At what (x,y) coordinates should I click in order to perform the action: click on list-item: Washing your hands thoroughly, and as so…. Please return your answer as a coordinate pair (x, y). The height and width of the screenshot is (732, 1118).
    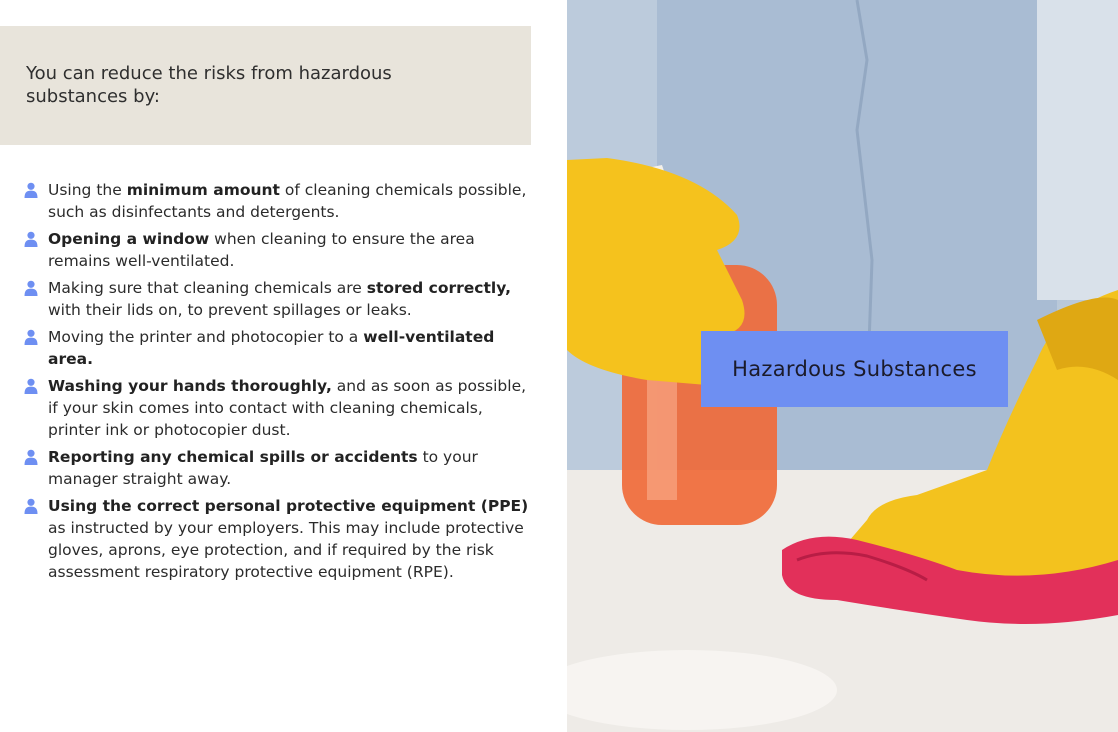
    Looking at the image, I should click on (277, 408).